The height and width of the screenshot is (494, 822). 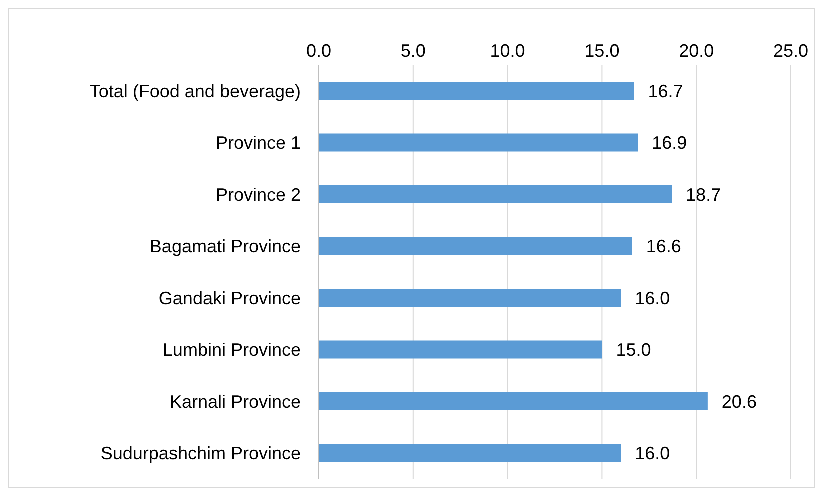 I want to click on y-tick-label: Sudurpashchim Province, so click(x=200, y=454).